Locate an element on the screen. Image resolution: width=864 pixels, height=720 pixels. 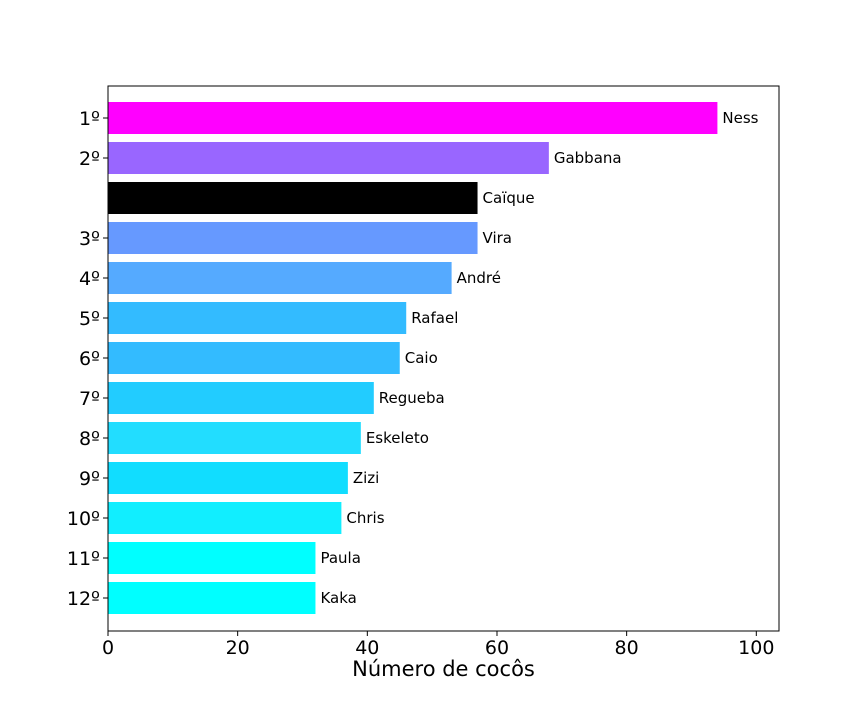
bar-name-label: Rafael is located at coordinates (434, 318).